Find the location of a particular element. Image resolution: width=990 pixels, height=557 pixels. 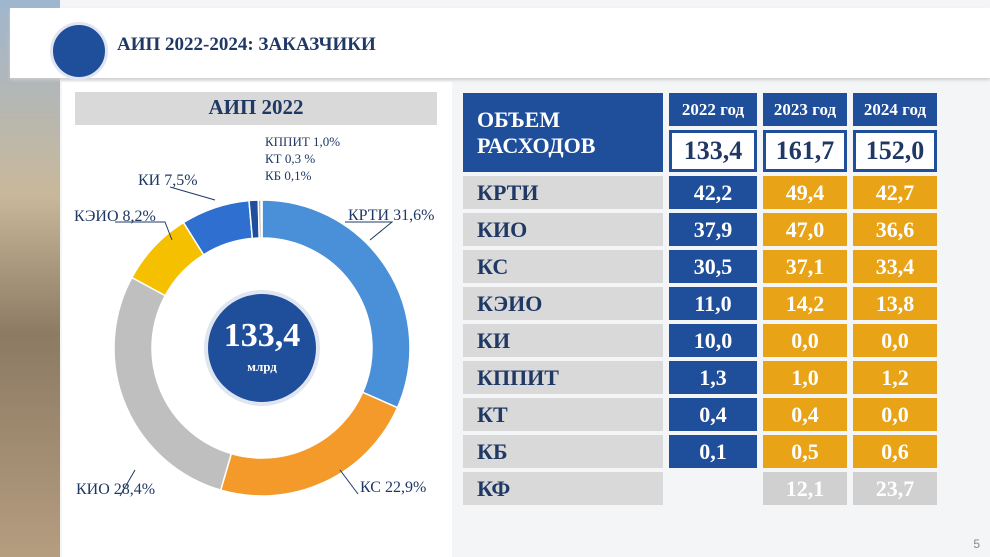

label-category: КИ is located at coordinates (149, 180).